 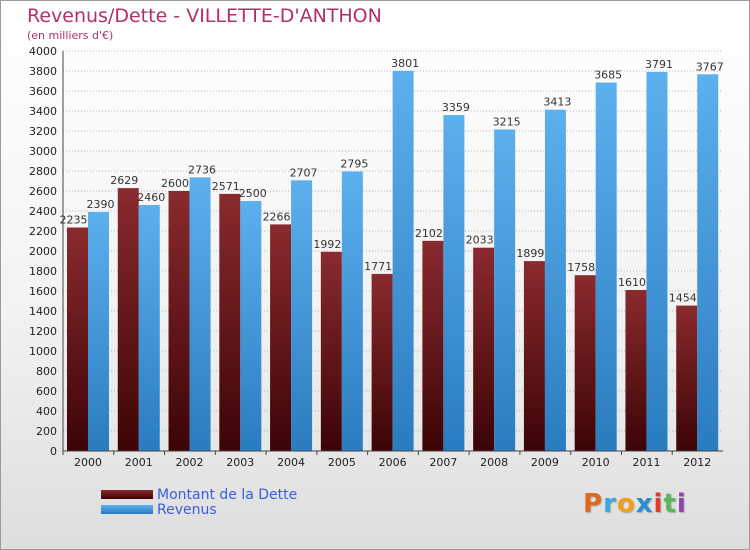 What do you see at coordinates (593, 504) in the screenshot?
I see `logo-letter: P` at bounding box center [593, 504].